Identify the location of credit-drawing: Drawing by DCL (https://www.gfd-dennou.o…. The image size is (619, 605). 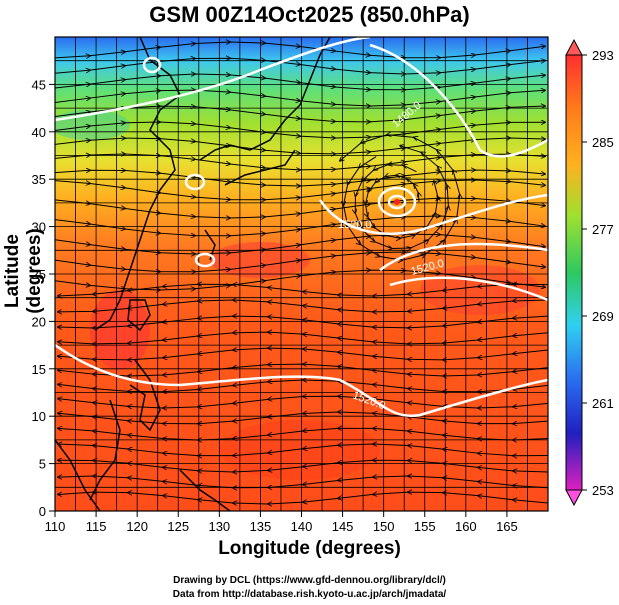
(309, 580).